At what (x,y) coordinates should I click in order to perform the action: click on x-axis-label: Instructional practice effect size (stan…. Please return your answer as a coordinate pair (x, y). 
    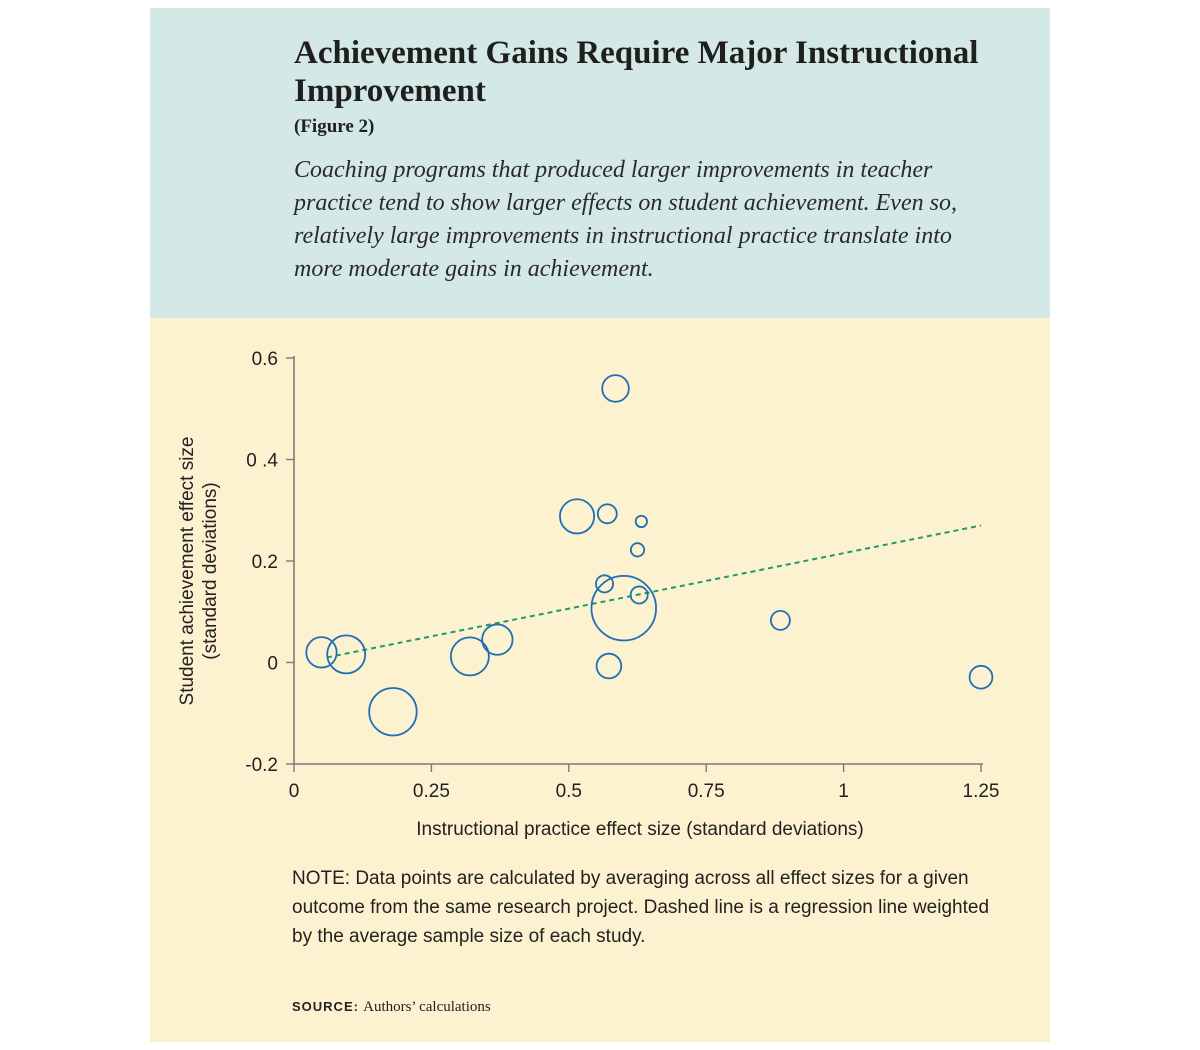
    Looking at the image, I should click on (639, 829).